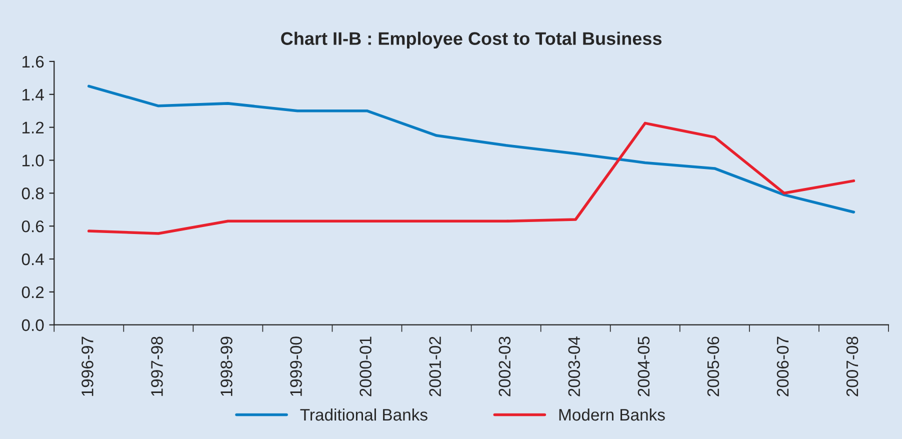 The width and height of the screenshot is (902, 439). I want to click on x-tick-label: 1998-99, so click(226, 366).